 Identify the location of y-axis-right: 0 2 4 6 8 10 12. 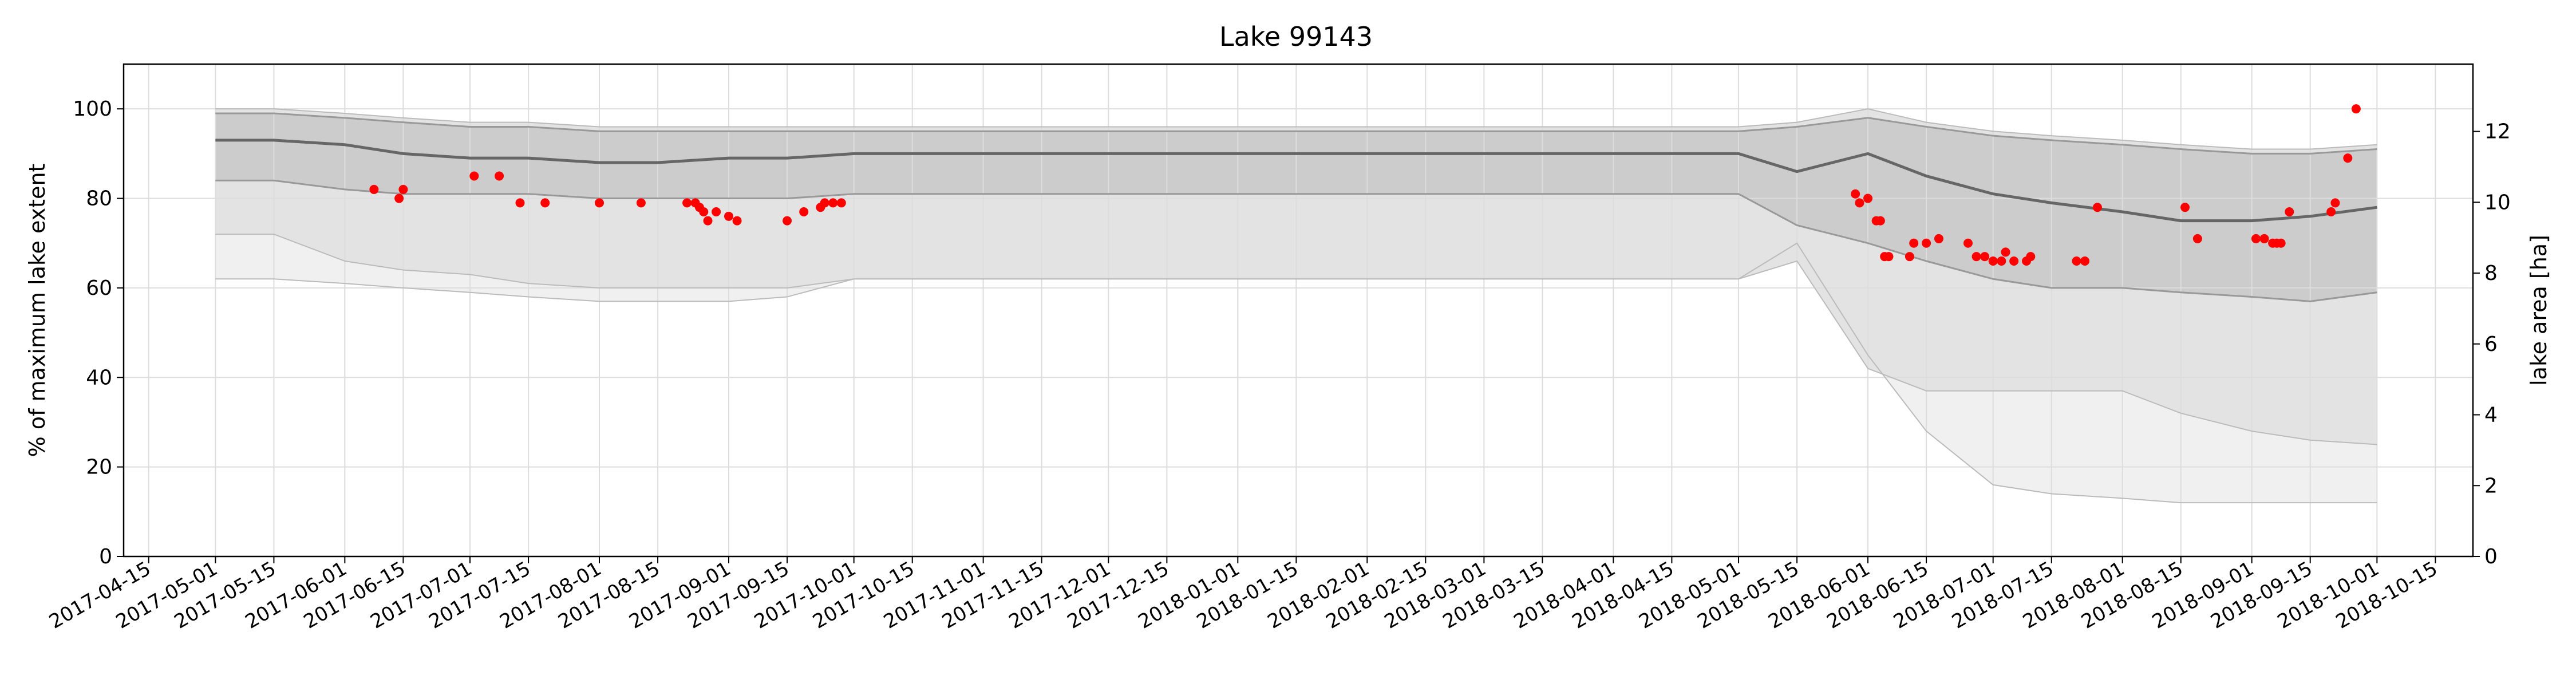
(2492, 344).